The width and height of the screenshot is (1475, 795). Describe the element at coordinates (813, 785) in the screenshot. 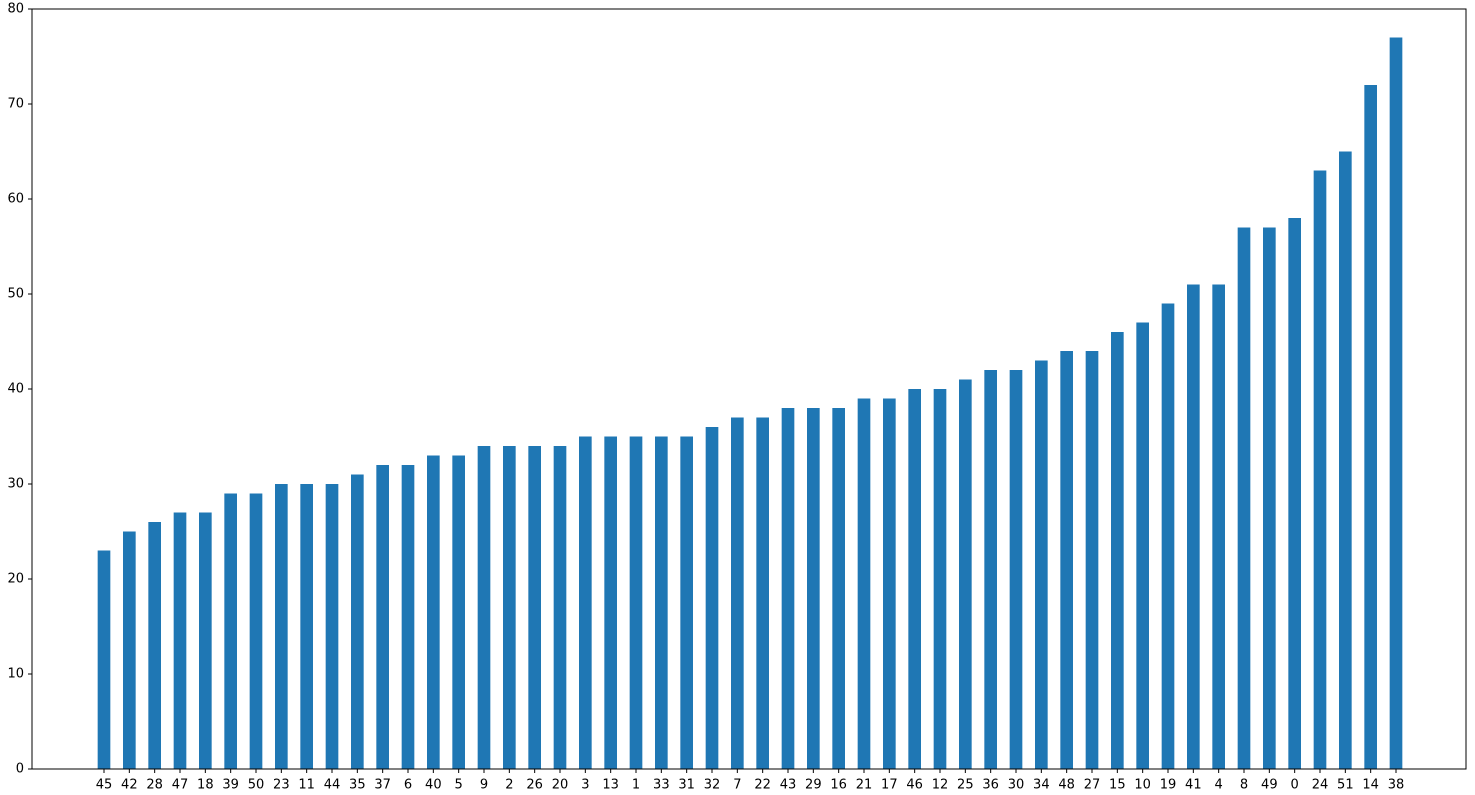

I see `x-tick-label: 29` at that location.